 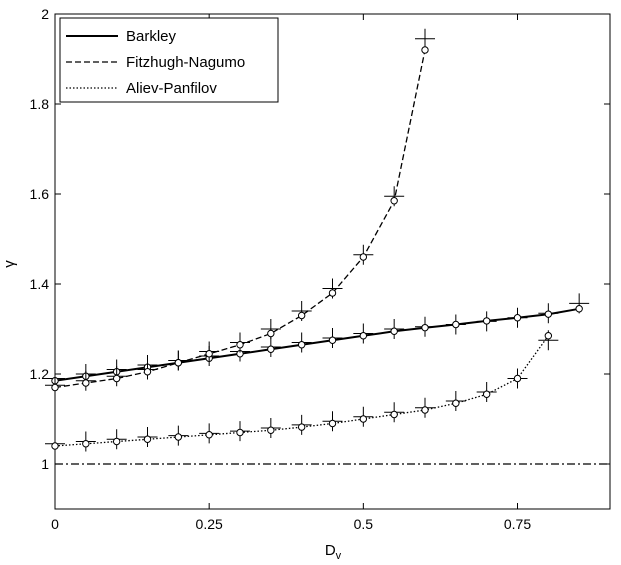 I want to click on y-axis-label: γ, so click(x=9, y=264).